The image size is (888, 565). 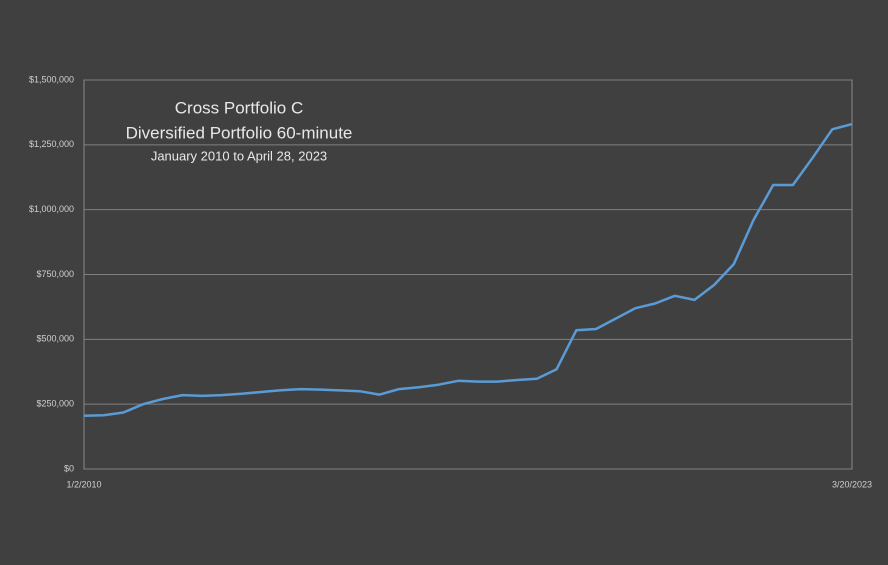 What do you see at coordinates (51, 79) in the screenshot?
I see `y-tick-label: $1,500,000` at bounding box center [51, 79].